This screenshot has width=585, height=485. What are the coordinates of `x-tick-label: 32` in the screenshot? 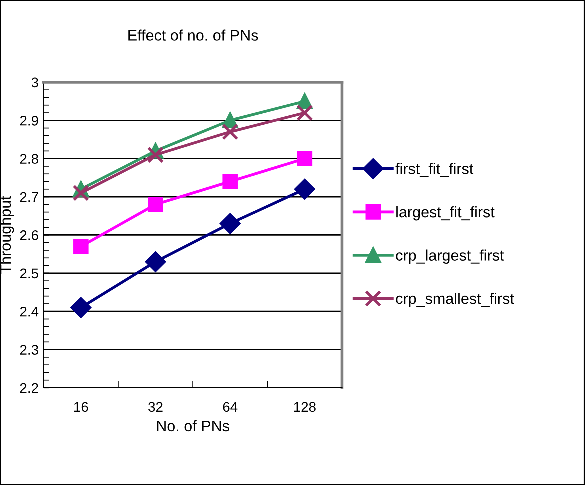 It's located at (155, 407).